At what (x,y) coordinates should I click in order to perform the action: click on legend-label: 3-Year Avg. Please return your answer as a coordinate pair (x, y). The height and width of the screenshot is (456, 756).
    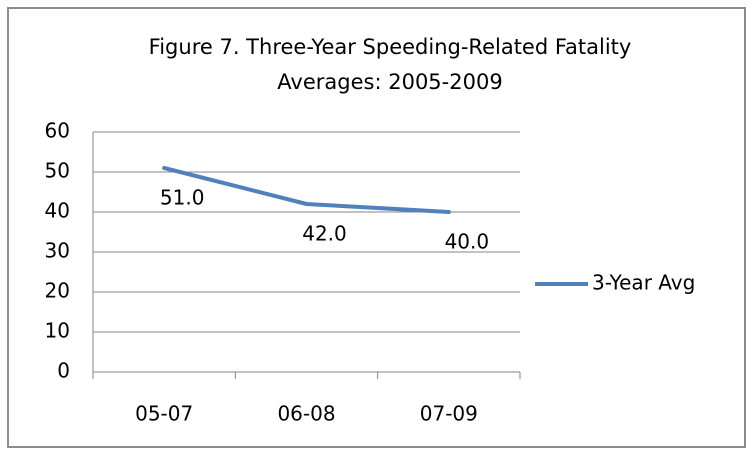
    Looking at the image, I should click on (643, 283).